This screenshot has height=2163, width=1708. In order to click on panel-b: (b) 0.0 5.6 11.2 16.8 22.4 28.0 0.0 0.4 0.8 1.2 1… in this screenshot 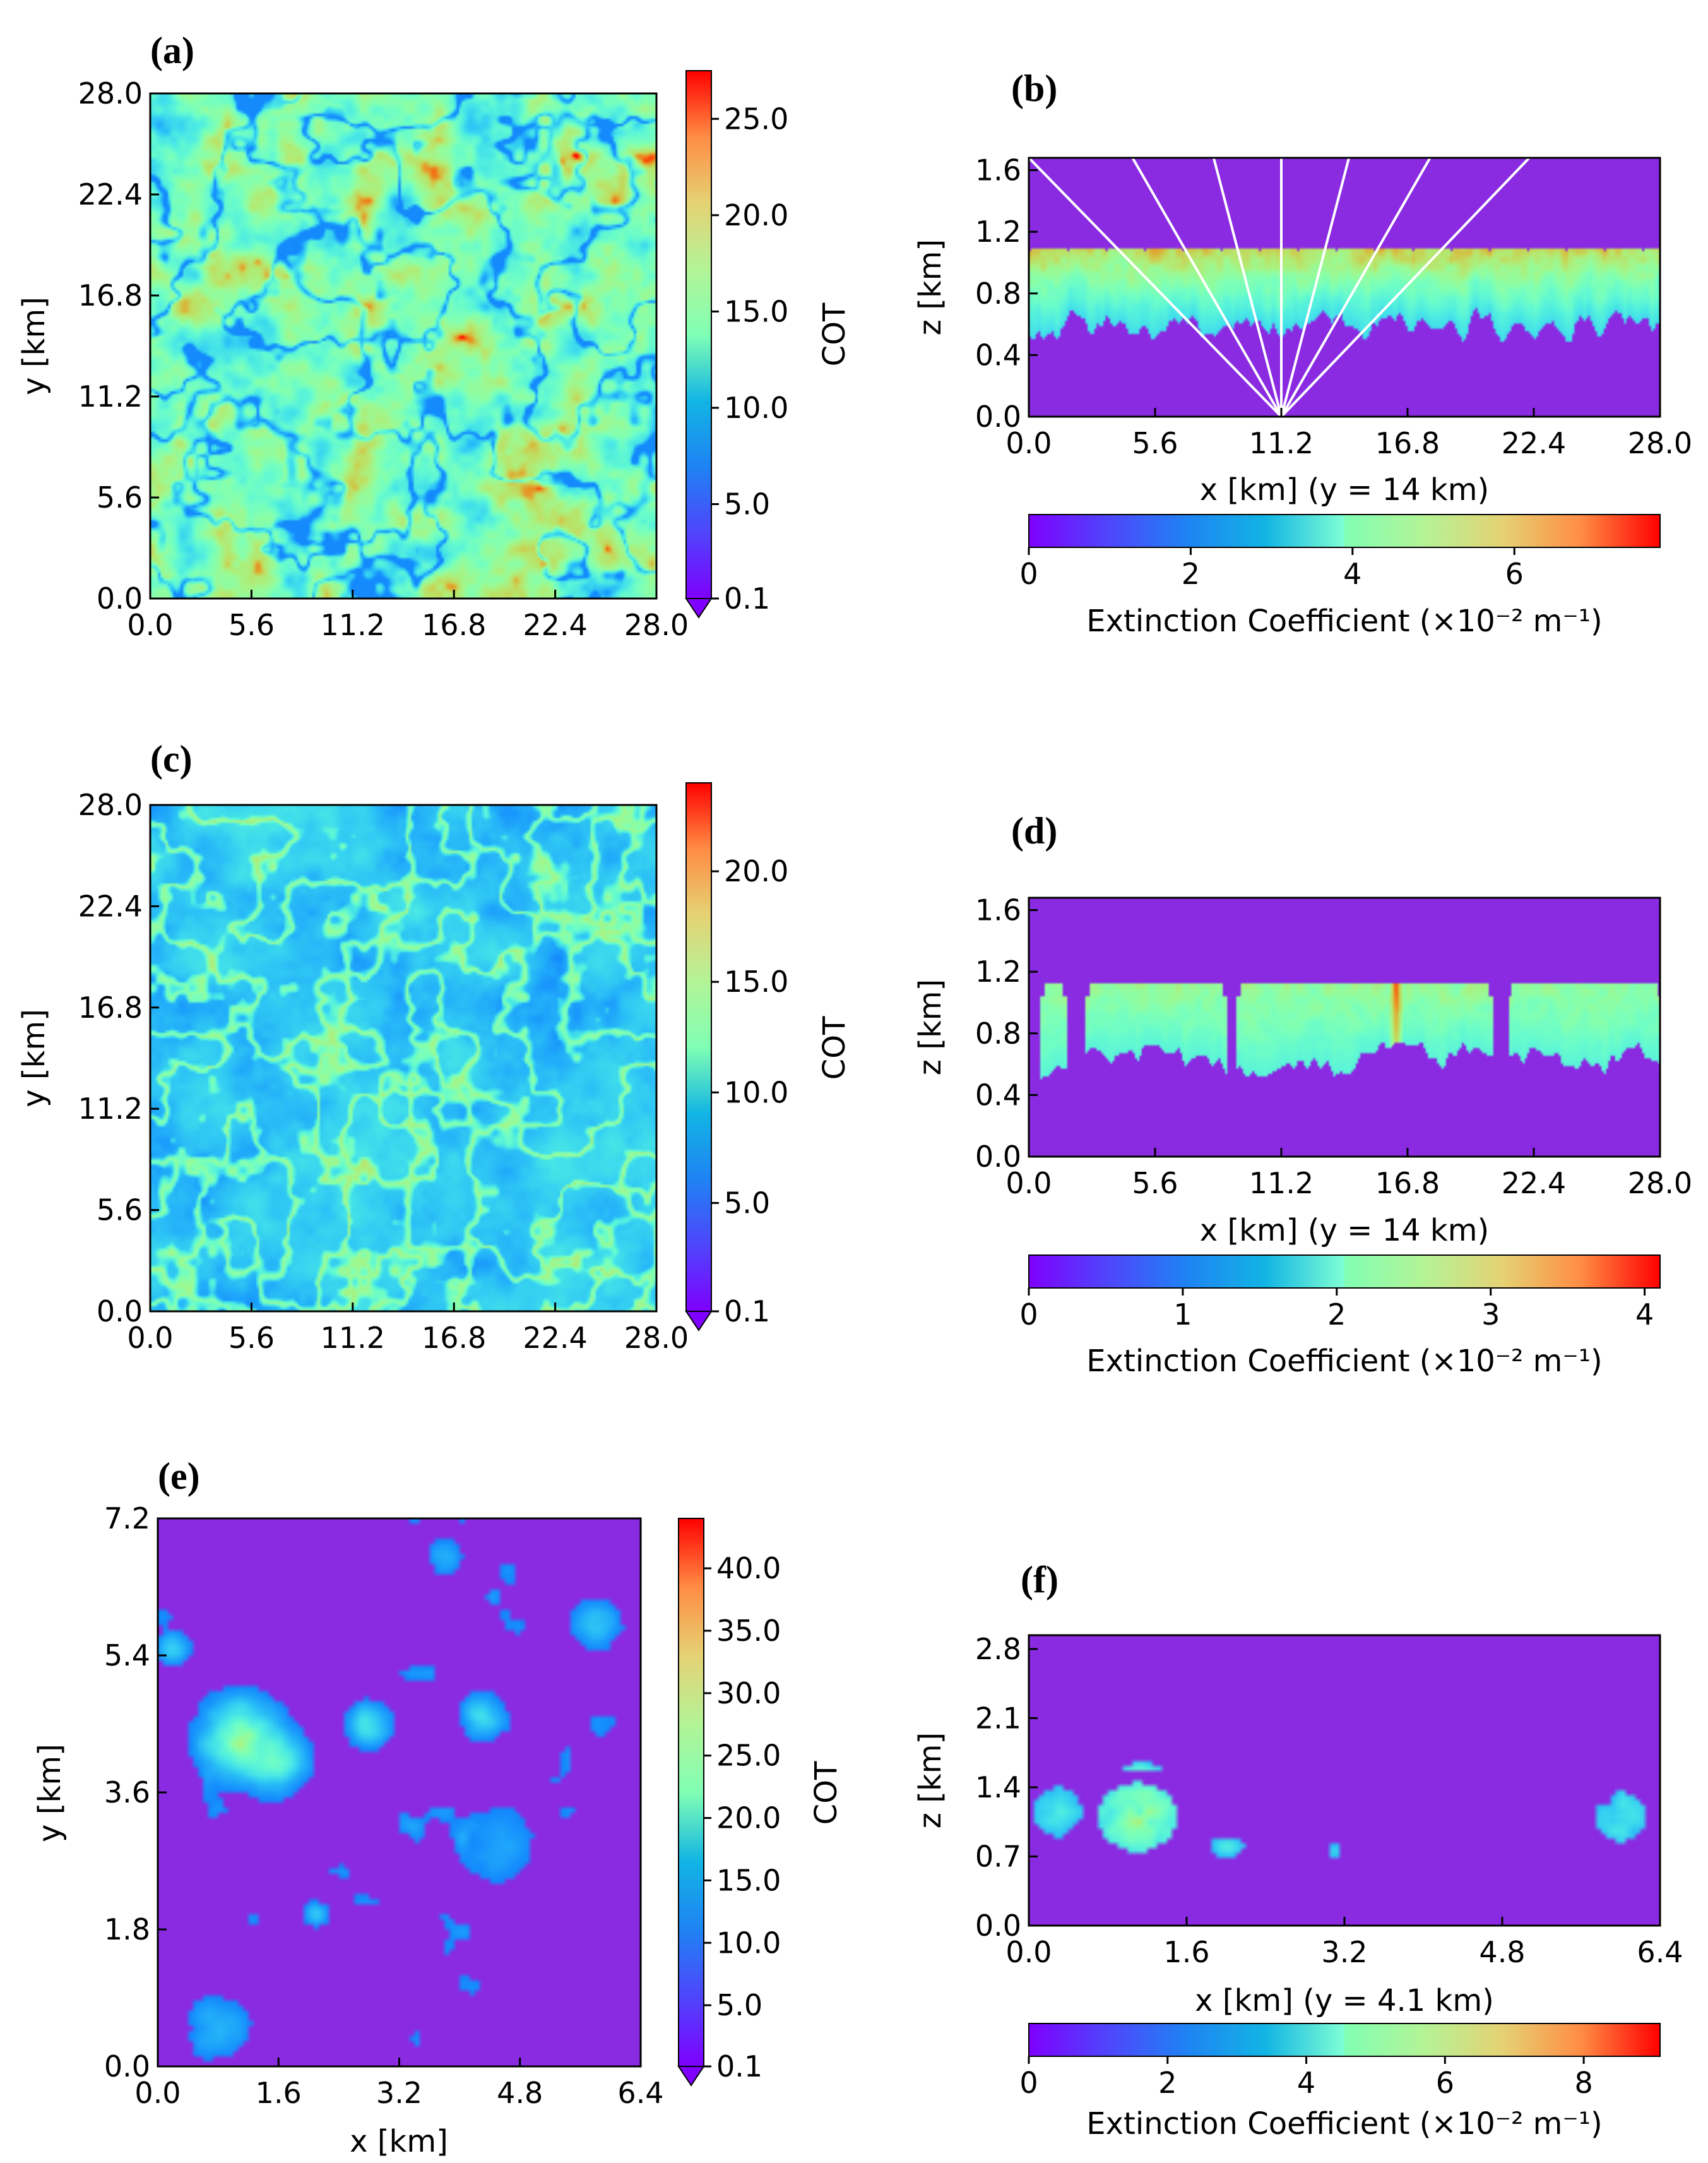, I will do `click(1303, 353)`.